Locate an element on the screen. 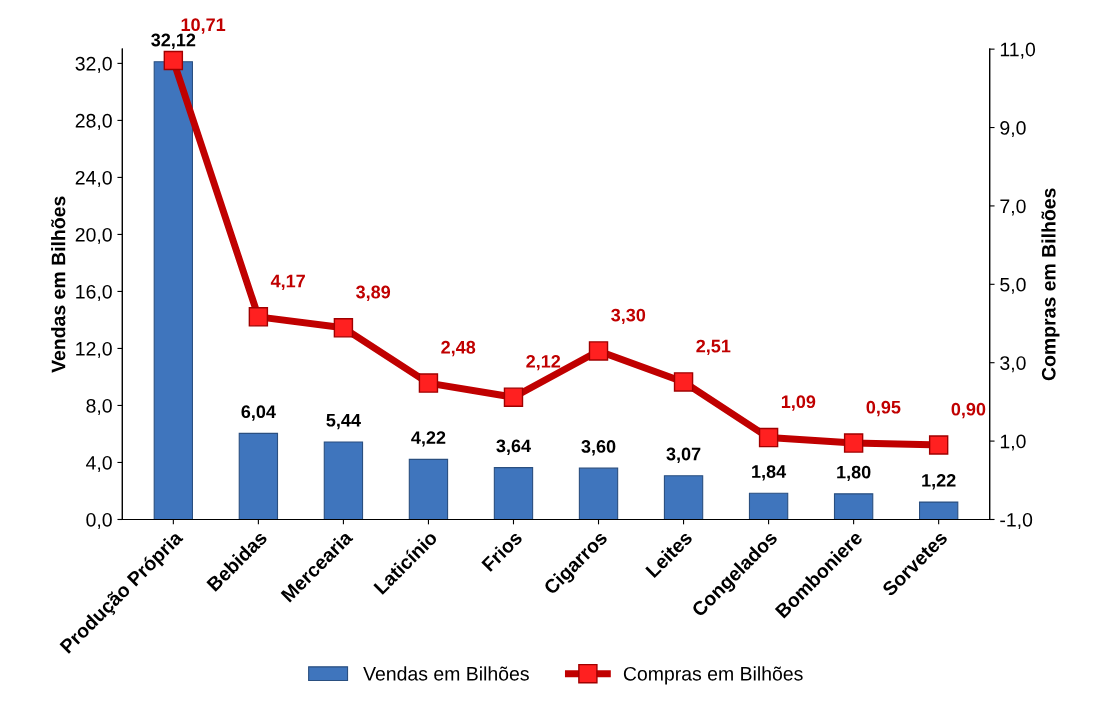 Image resolution: width=1112 pixels, height=702 pixels. data-label: 3,30 is located at coordinates (628, 316).